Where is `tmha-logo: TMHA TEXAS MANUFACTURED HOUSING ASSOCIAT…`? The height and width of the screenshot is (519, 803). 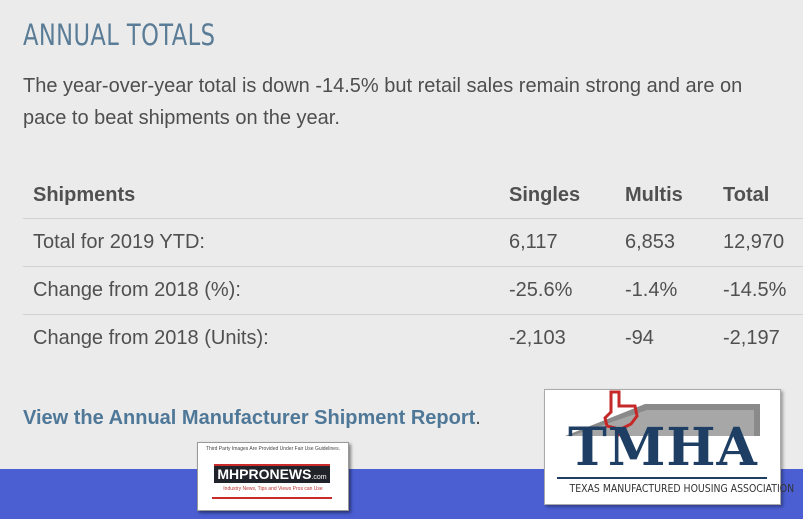
tmha-logo: TMHA TEXAS MANUFACTURED HOUSING ASSOCIAT… is located at coordinates (669, 447).